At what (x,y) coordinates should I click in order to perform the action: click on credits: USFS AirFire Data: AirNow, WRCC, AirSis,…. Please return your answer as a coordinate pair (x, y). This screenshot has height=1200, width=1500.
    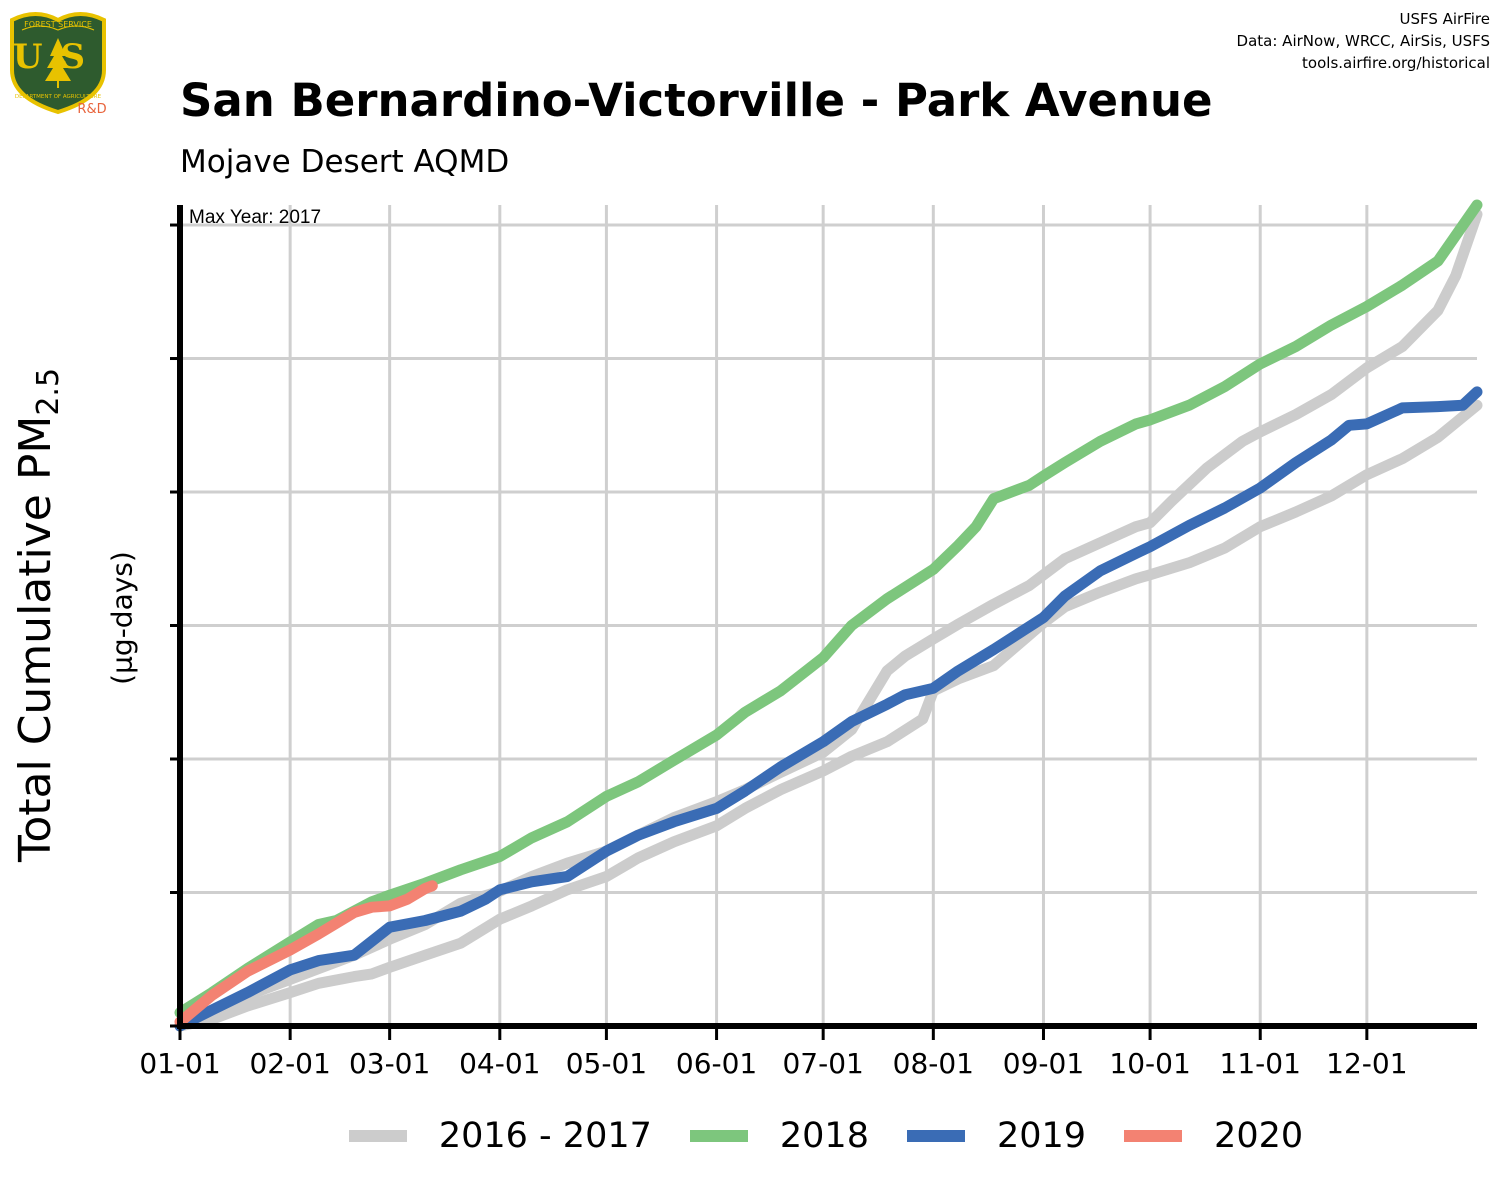
    Looking at the image, I should click on (1363, 41).